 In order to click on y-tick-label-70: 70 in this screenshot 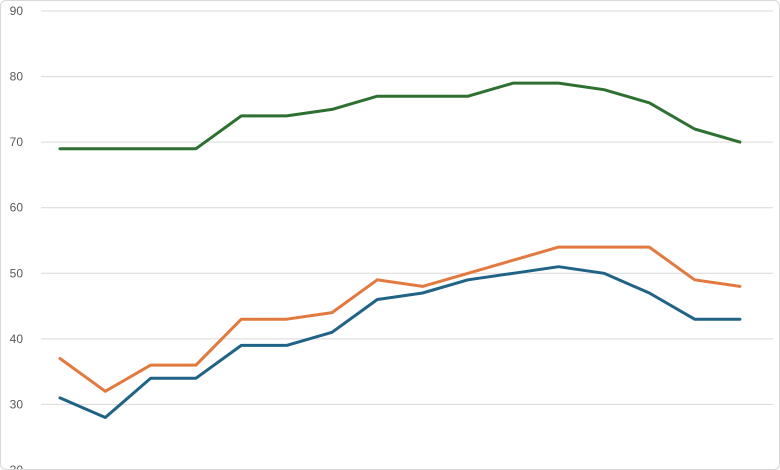, I will do `click(17, 142)`.